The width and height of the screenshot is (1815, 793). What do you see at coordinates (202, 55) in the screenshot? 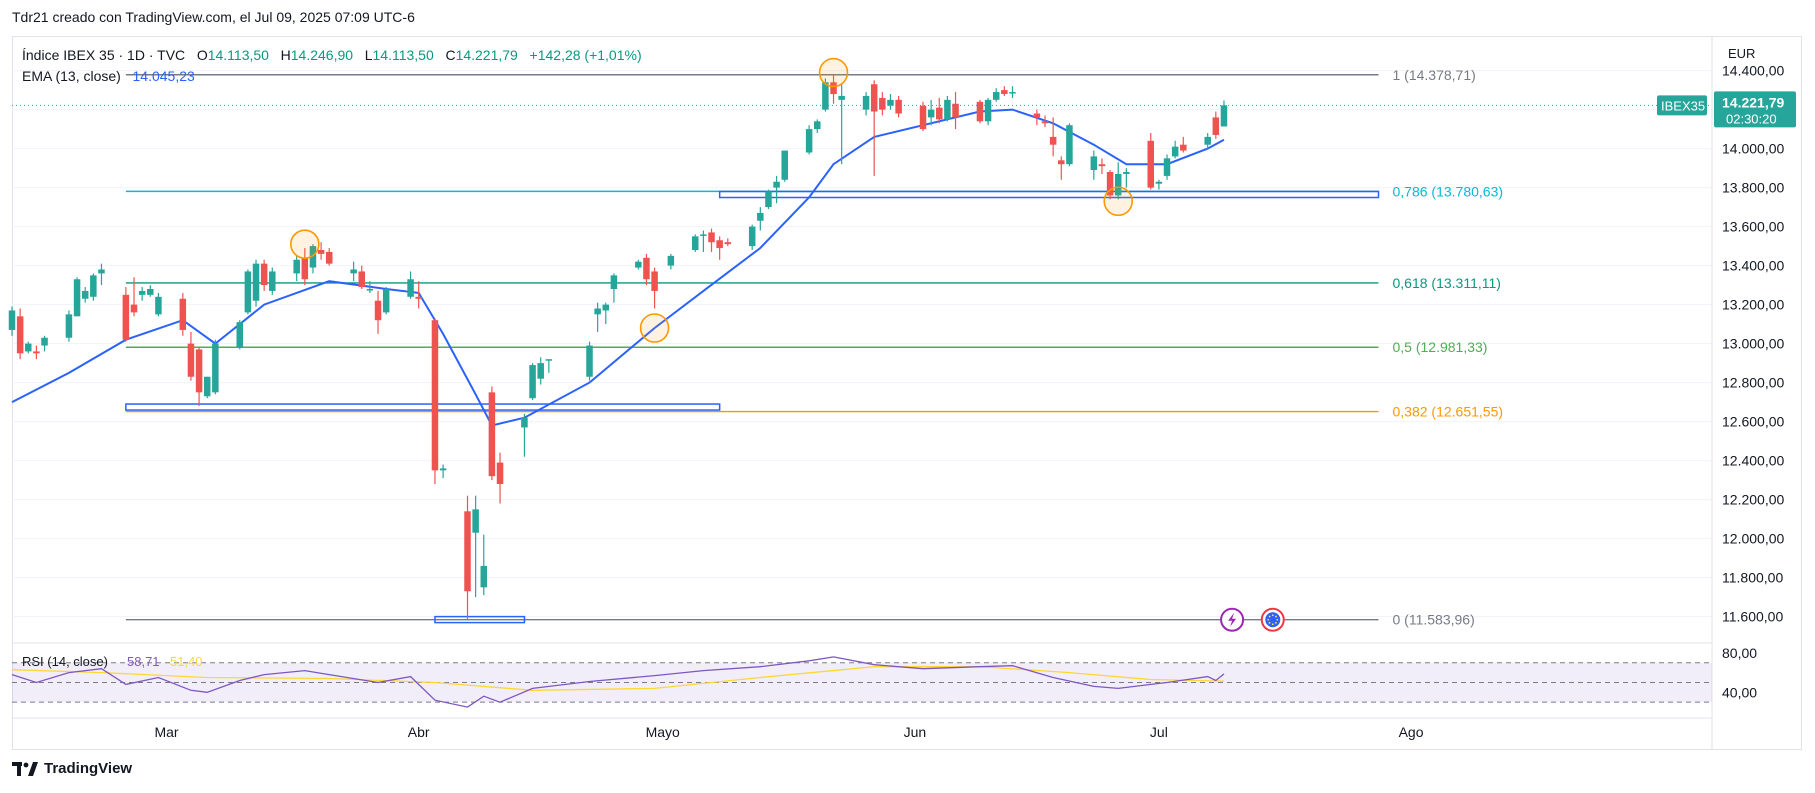
I see `open-label: O` at bounding box center [202, 55].